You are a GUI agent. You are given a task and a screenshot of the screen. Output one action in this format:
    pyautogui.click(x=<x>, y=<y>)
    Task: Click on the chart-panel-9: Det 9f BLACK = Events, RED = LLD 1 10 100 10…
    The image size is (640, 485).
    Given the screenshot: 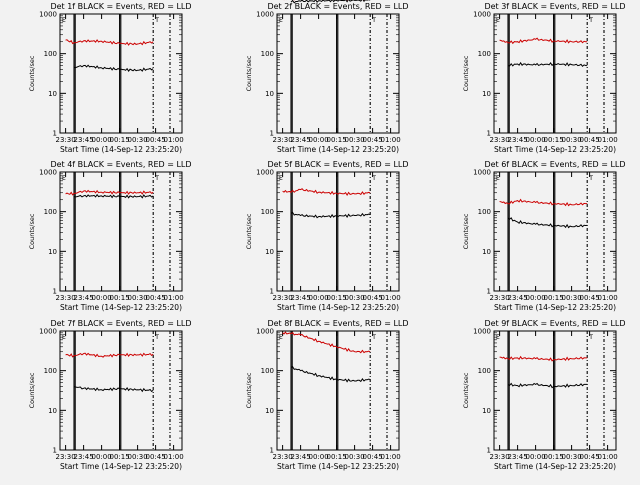 What is the action you would take?
    pyautogui.click(x=544, y=395)
    